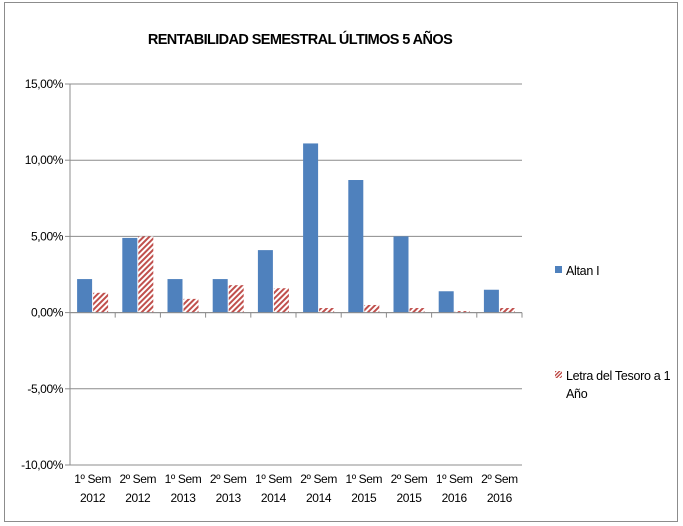  What do you see at coordinates (558, 269) in the screenshot?
I see `legend-swatch-altan` at bounding box center [558, 269].